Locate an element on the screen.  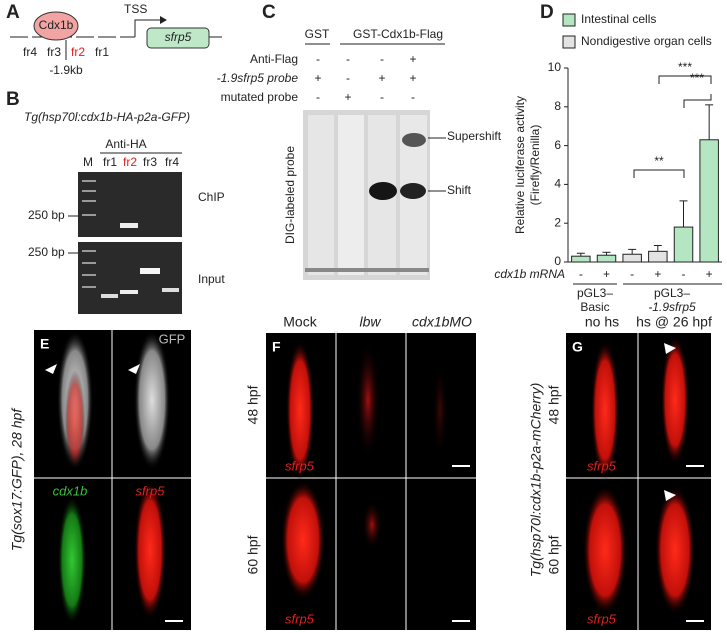
panel-letter: D is located at coordinates (547, 12).